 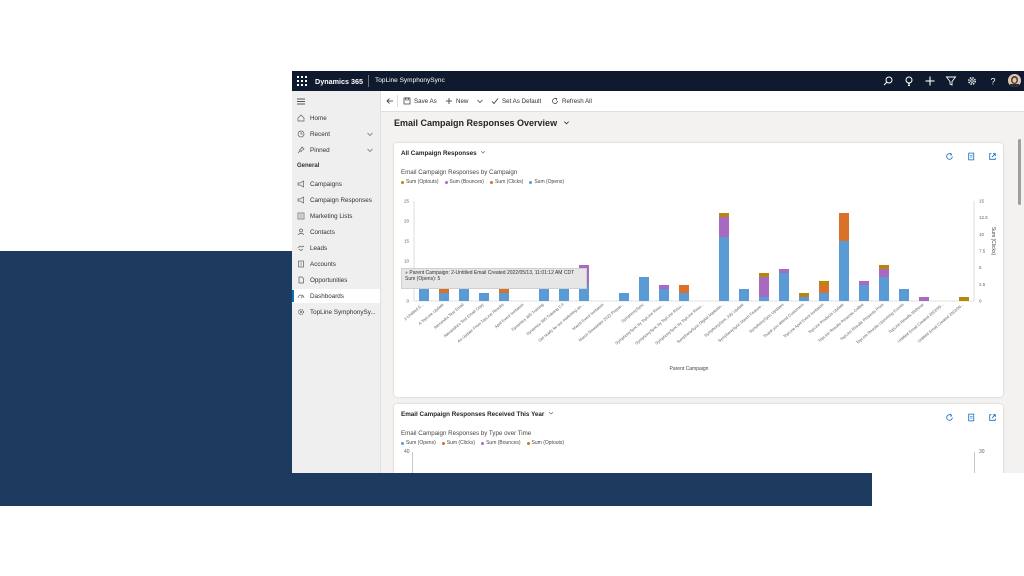 What do you see at coordinates (336, 150) in the screenshot?
I see `sidebar-item-pinned: Pinned` at bounding box center [336, 150].